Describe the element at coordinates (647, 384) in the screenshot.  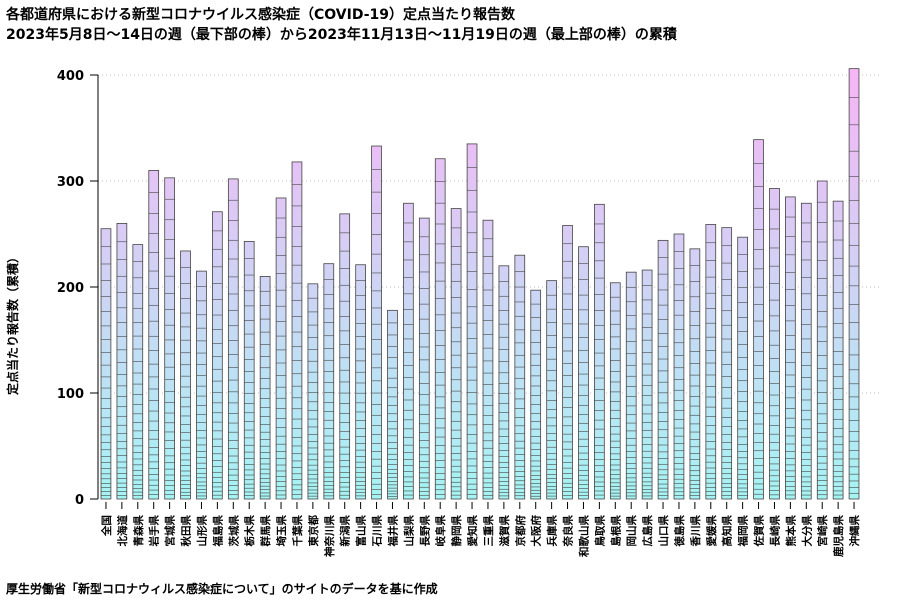
I see `bar-広島県` at that location.